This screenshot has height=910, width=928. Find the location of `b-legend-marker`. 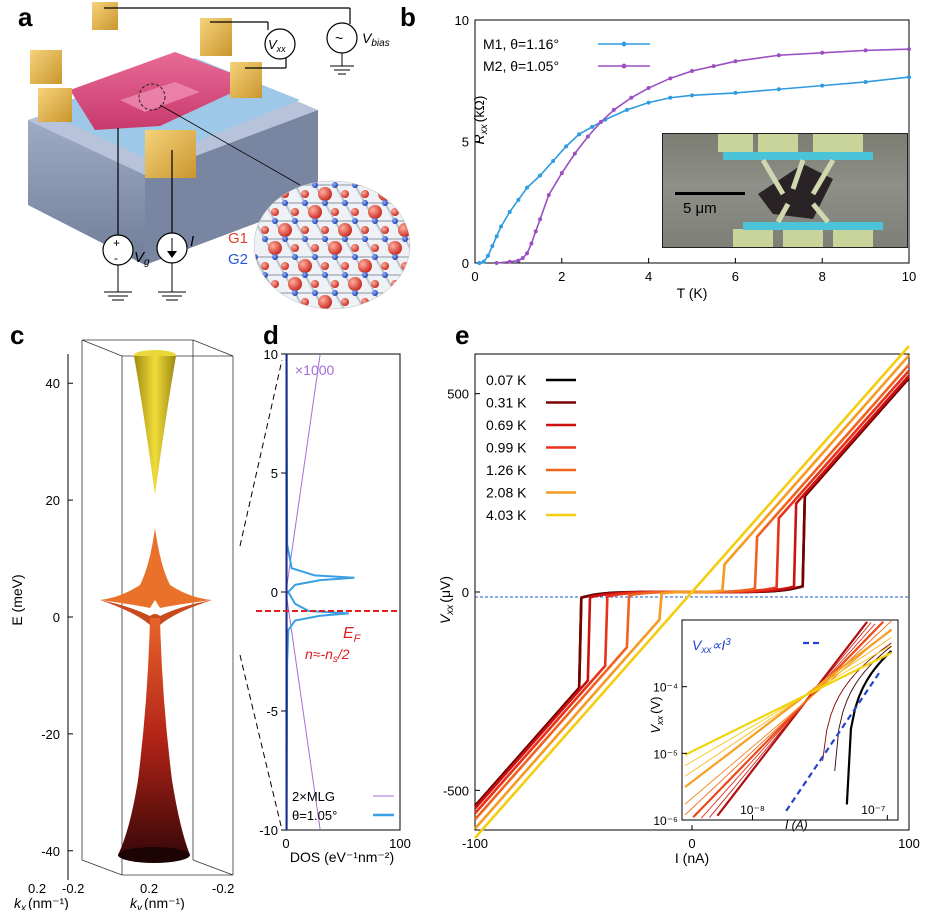

b-legend-marker is located at coordinates (624, 66).